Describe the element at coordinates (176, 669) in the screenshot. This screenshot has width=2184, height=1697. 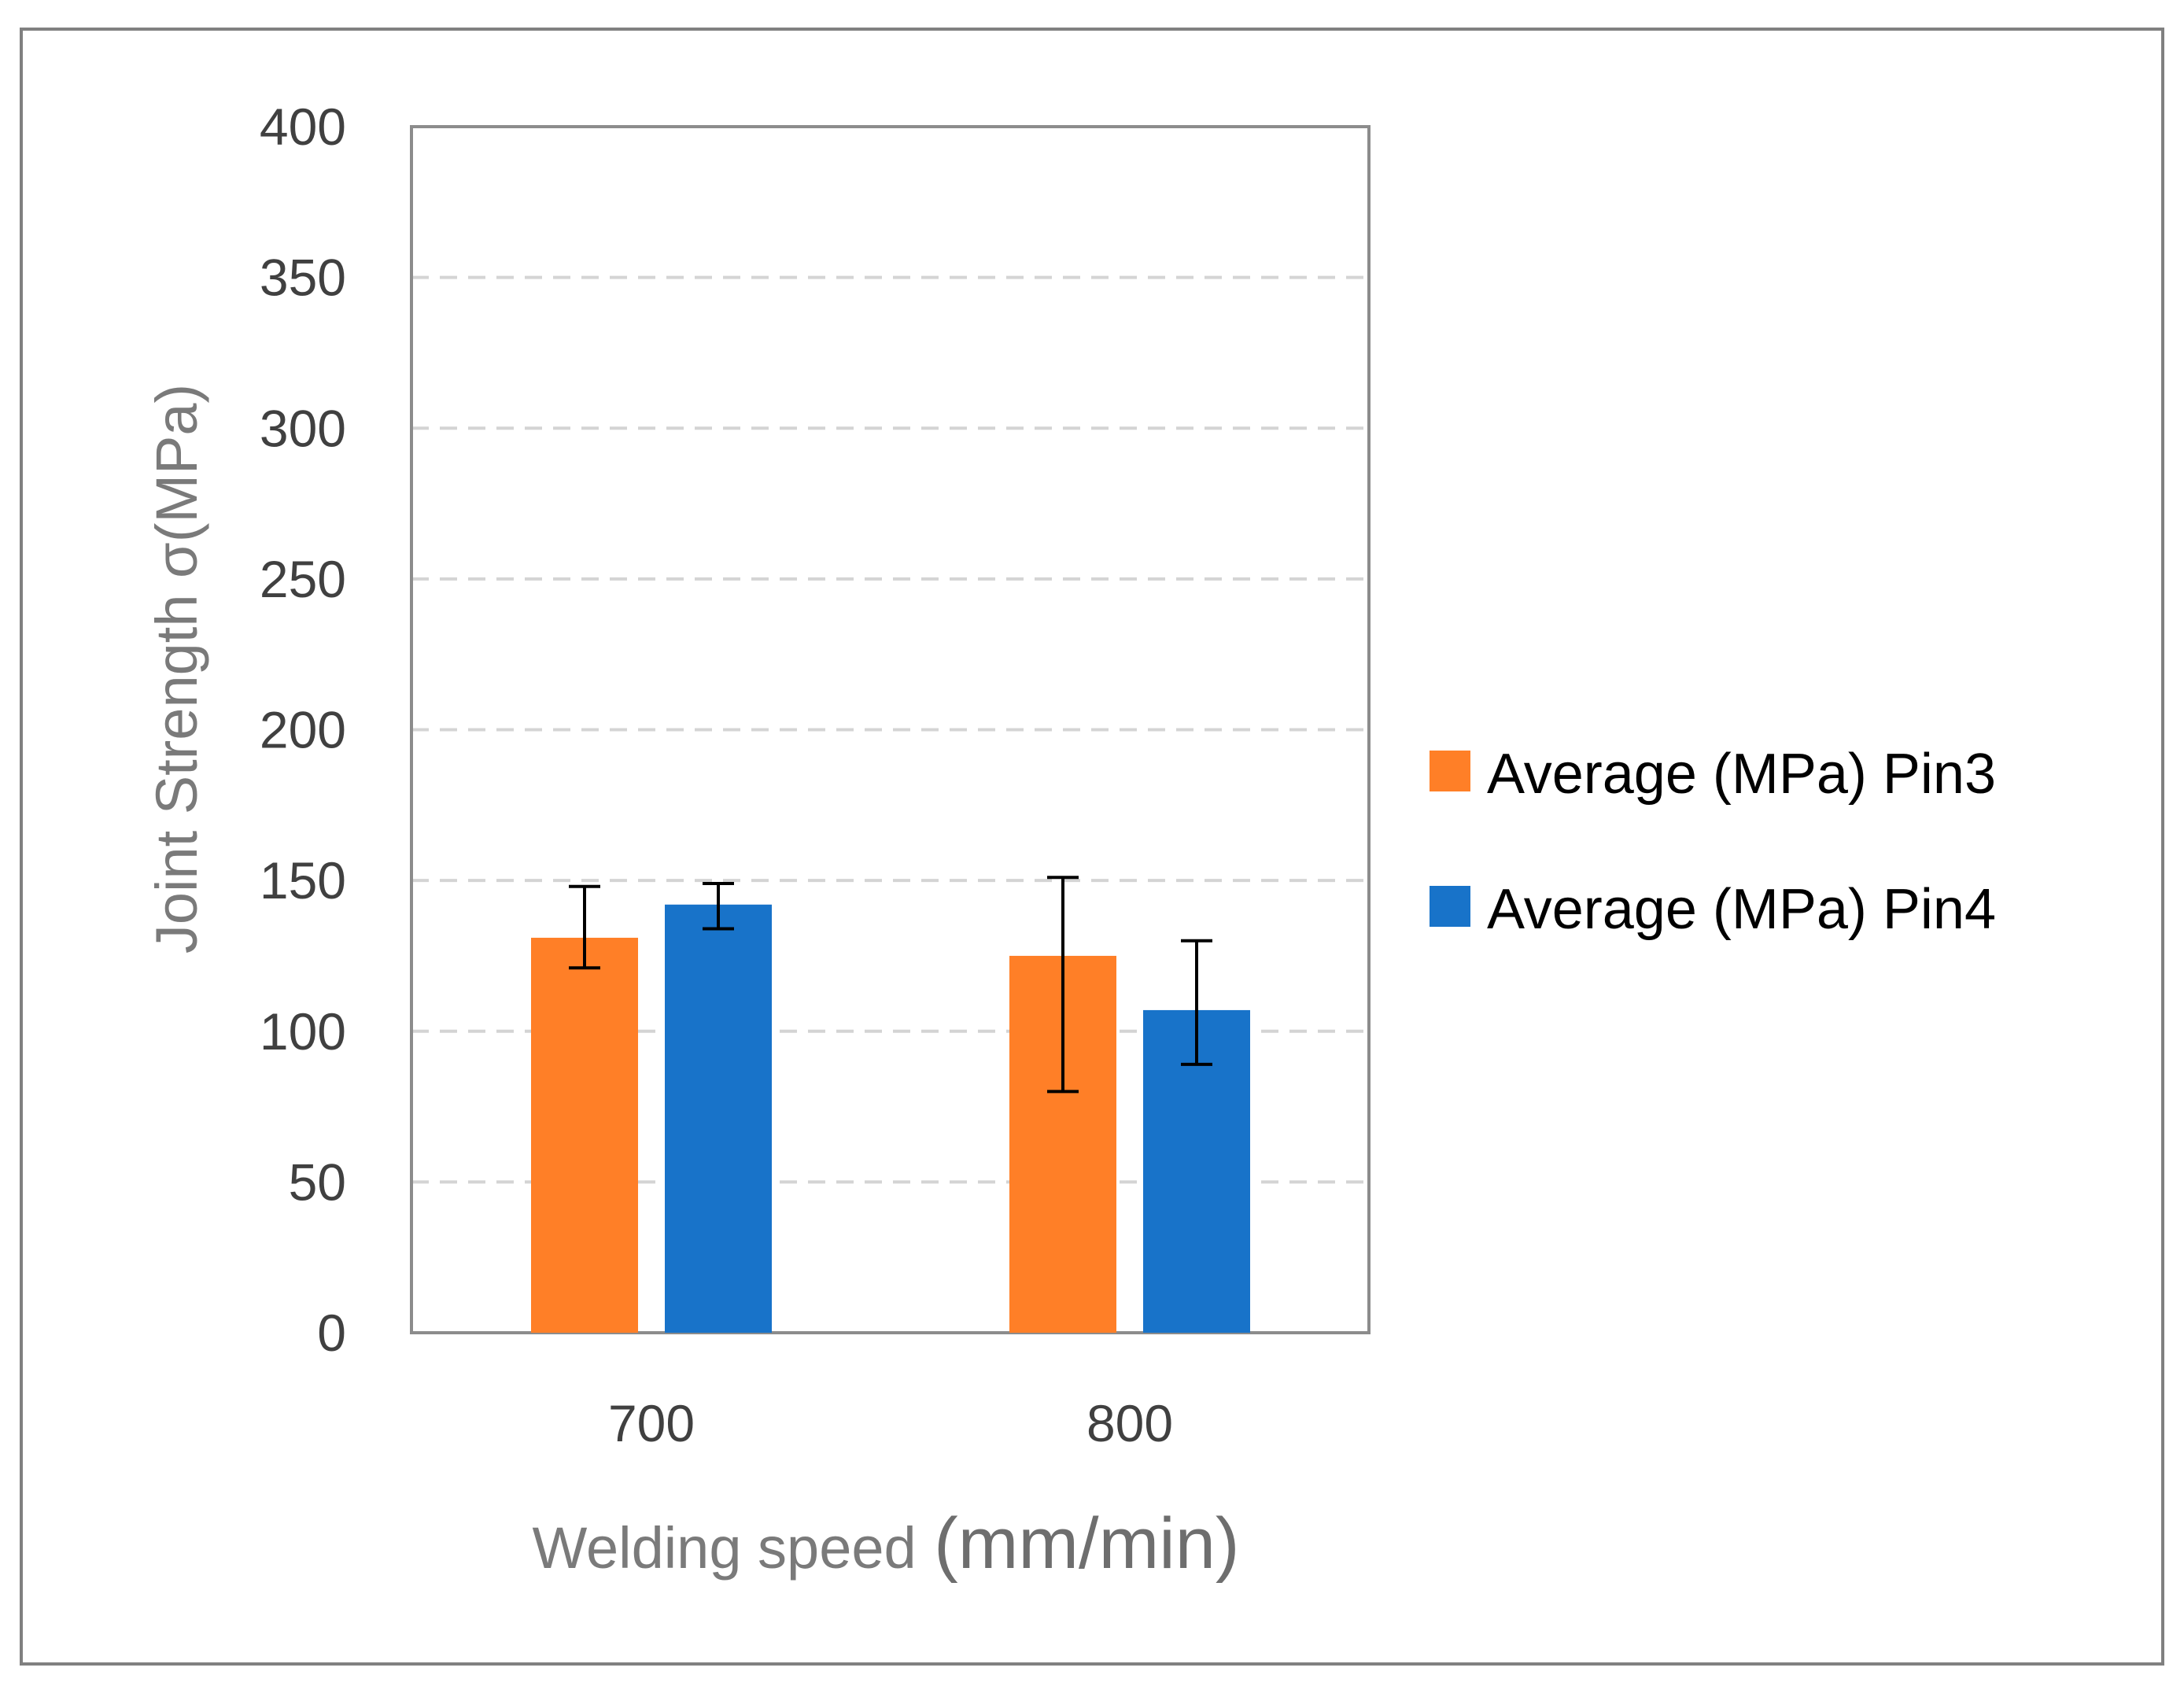
I see `y-axis-title: Joint Strength σ(MPa)` at that location.